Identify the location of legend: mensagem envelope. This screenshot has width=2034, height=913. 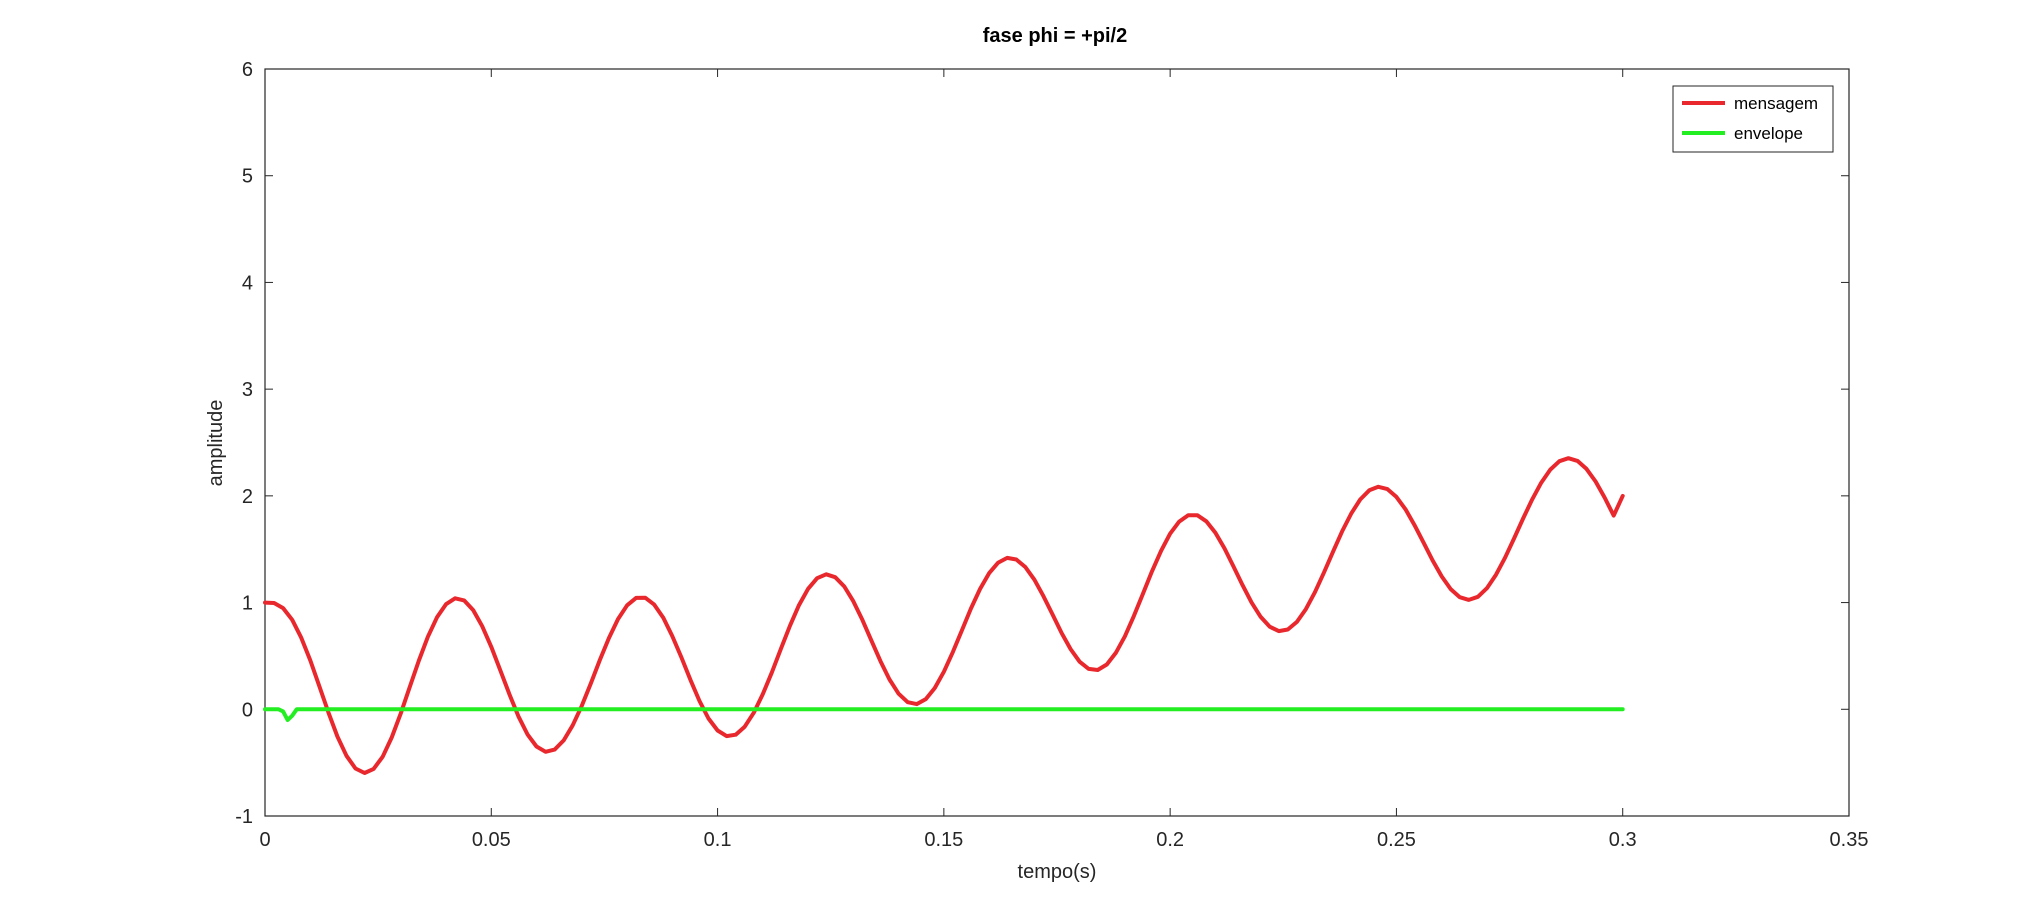
(1753, 119).